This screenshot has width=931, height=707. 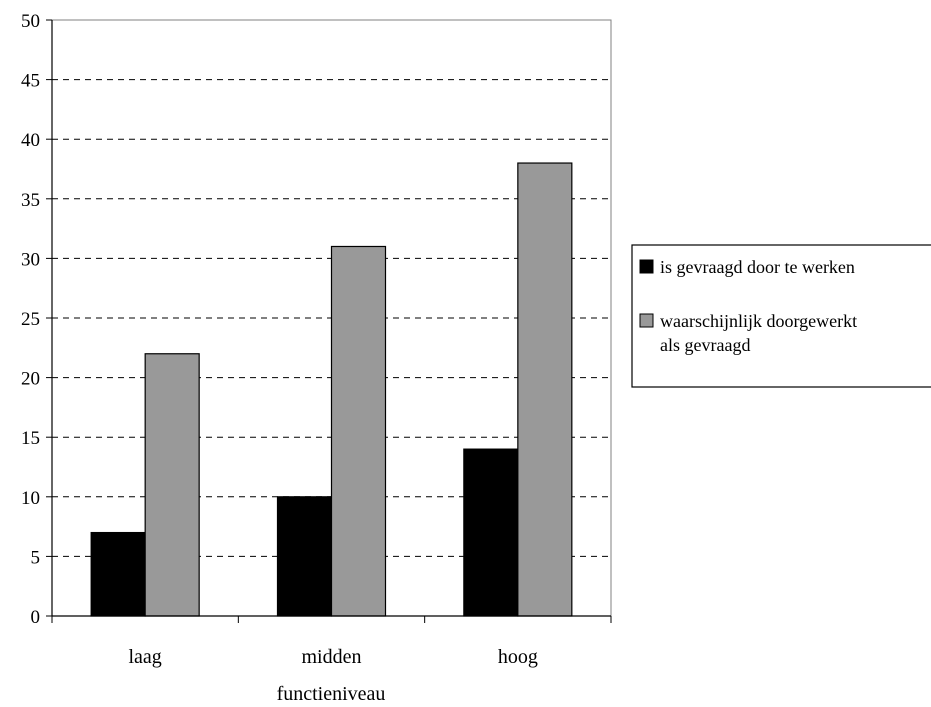 I want to click on y-tick-label: 20, so click(x=30, y=379).